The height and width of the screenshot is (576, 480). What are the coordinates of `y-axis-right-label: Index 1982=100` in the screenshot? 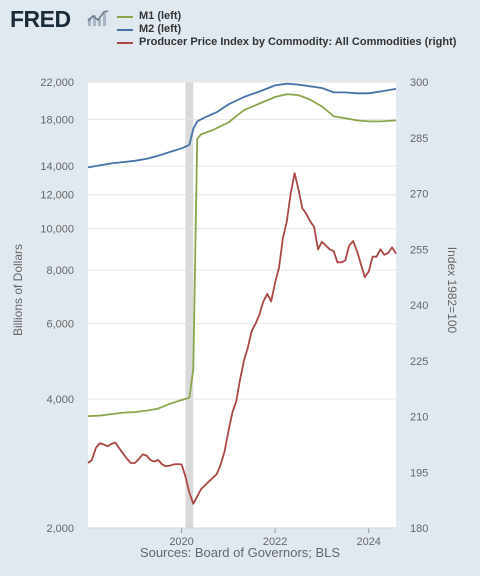 It's located at (452, 290).